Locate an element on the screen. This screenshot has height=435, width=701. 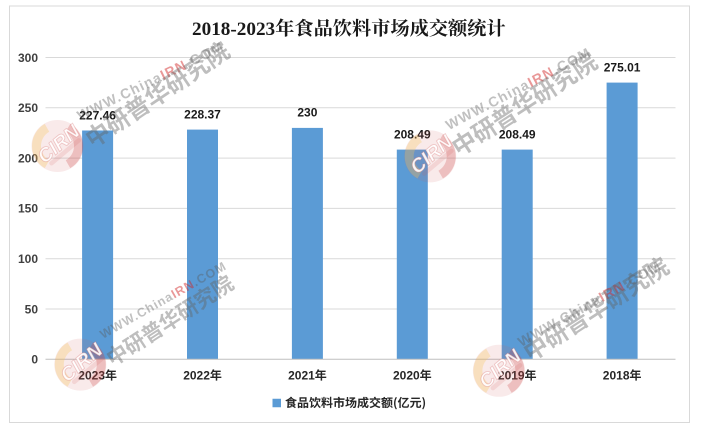
svg-text: 100 is located at coordinates (28, 259).